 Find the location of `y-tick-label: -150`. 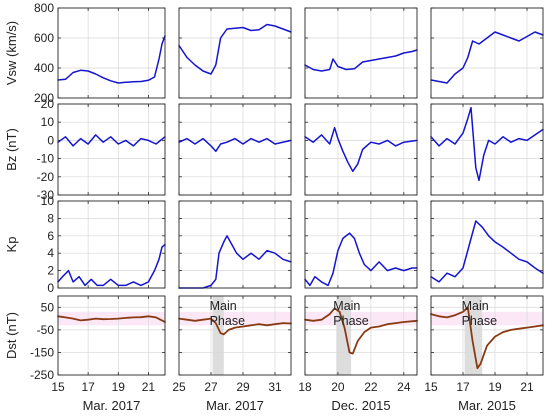

y-tick-label: -150 is located at coordinates (42, 352).